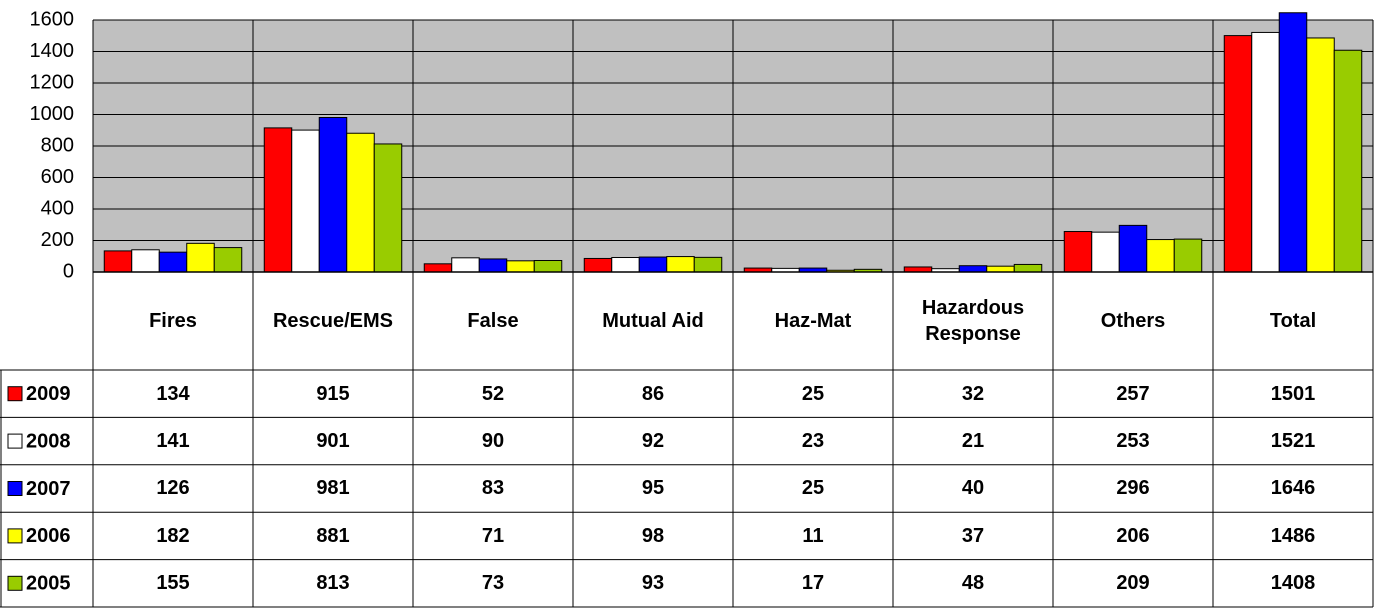 The height and width of the screenshot is (615, 1375). Describe the element at coordinates (813, 535) in the screenshot. I see `table-value: 11` at that location.